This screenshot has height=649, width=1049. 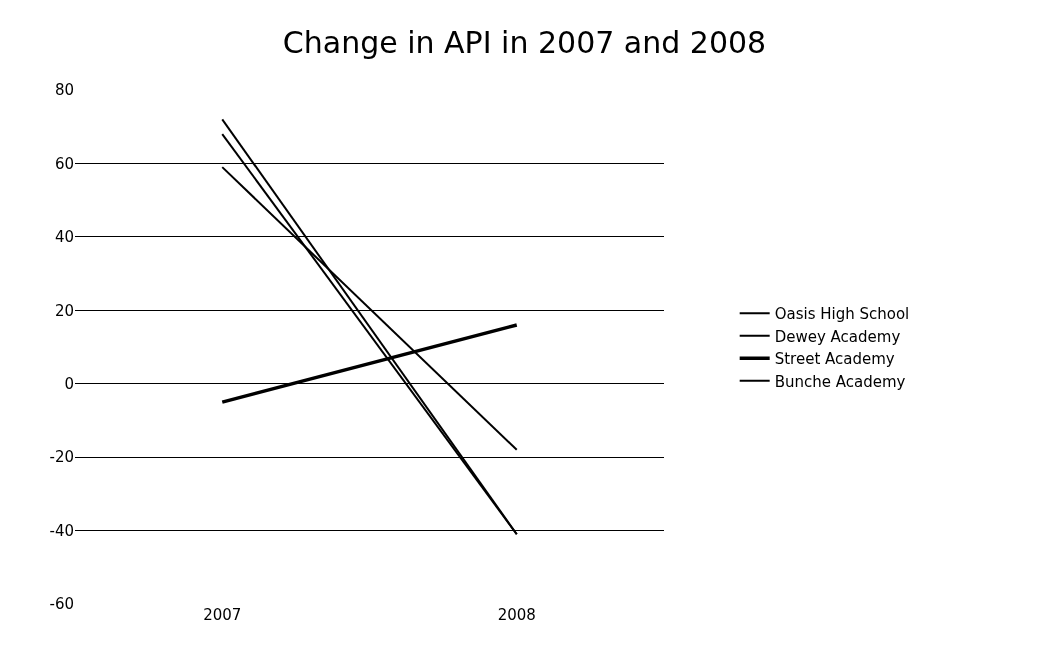 What do you see at coordinates (64, 90) in the screenshot?
I see `y-tick-label: 80` at bounding box center [64, 90].